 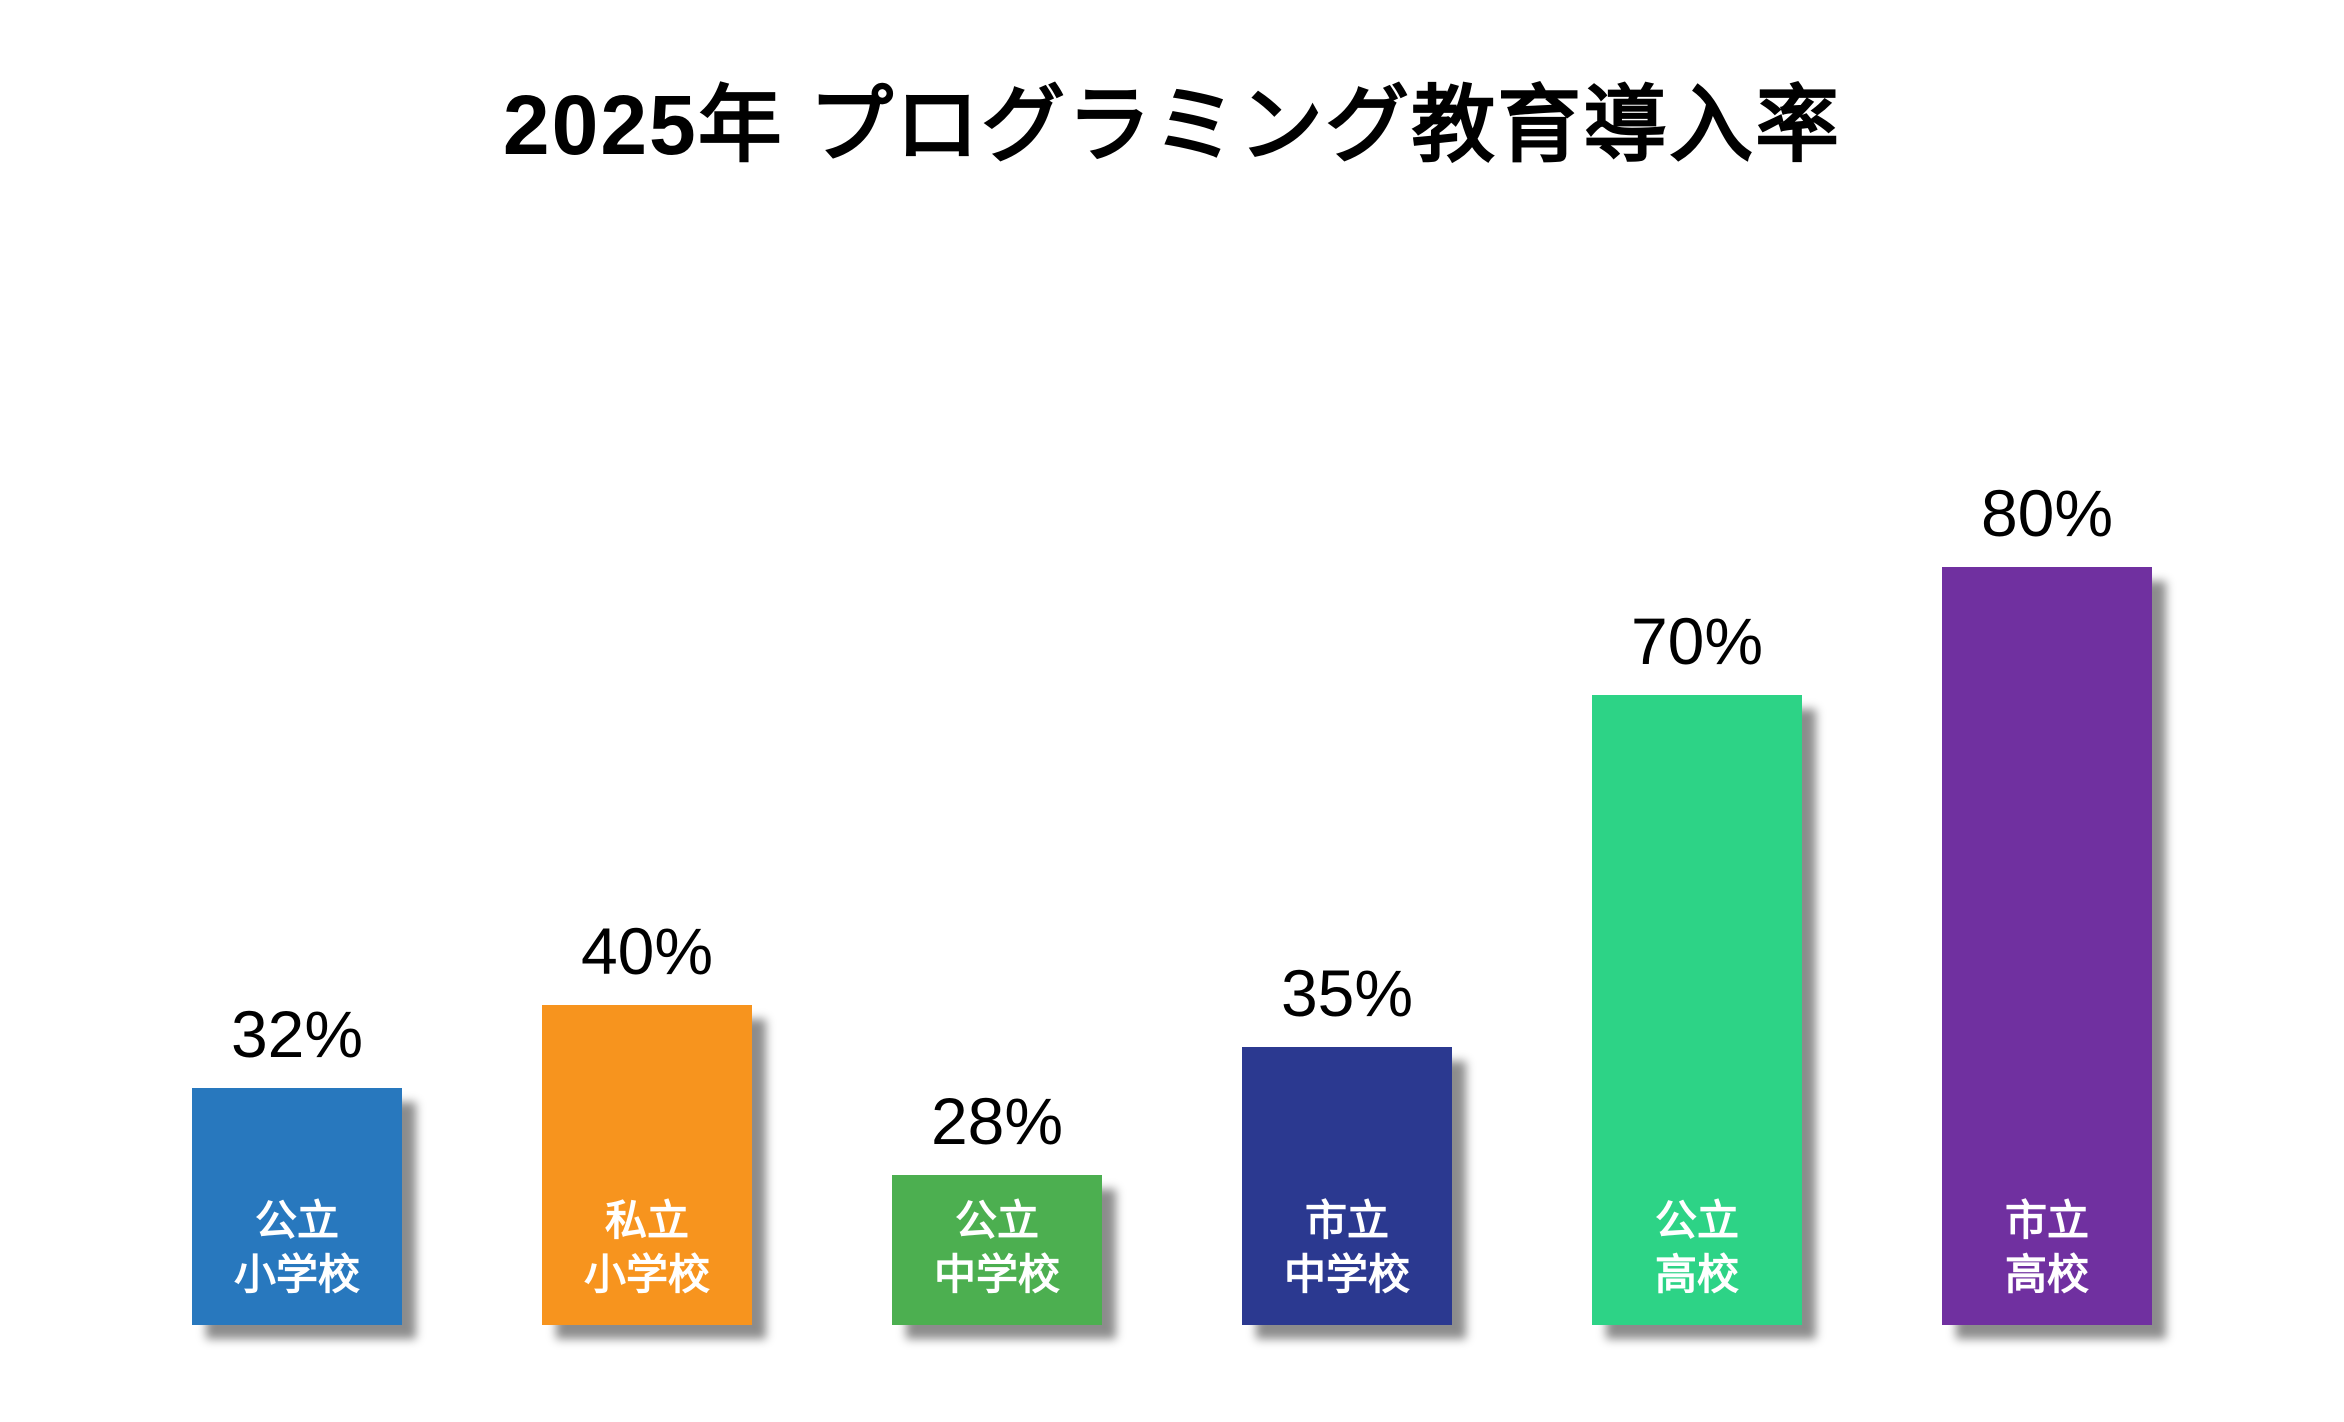 I want to click on bar-category-label: 市立 中学校, so click(x=1347, y=1259).